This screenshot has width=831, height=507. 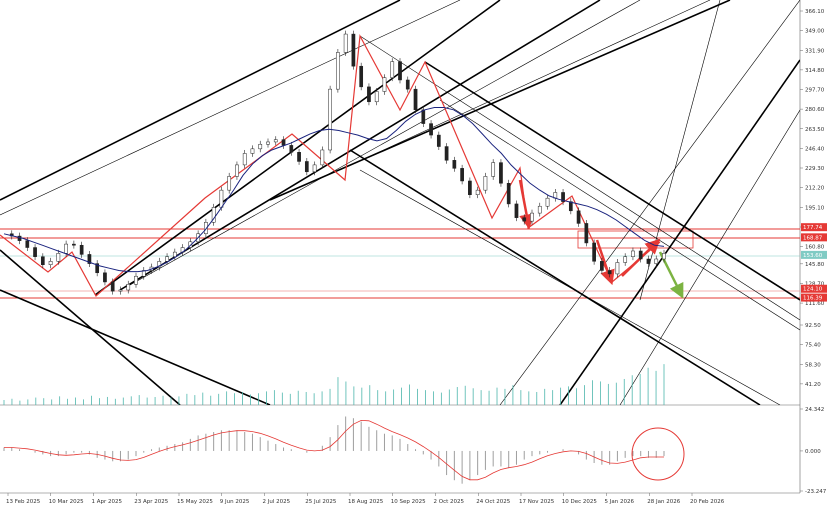 I want to click on date-axis-label: 28 Jan 2026, so click(x=663, y=502).